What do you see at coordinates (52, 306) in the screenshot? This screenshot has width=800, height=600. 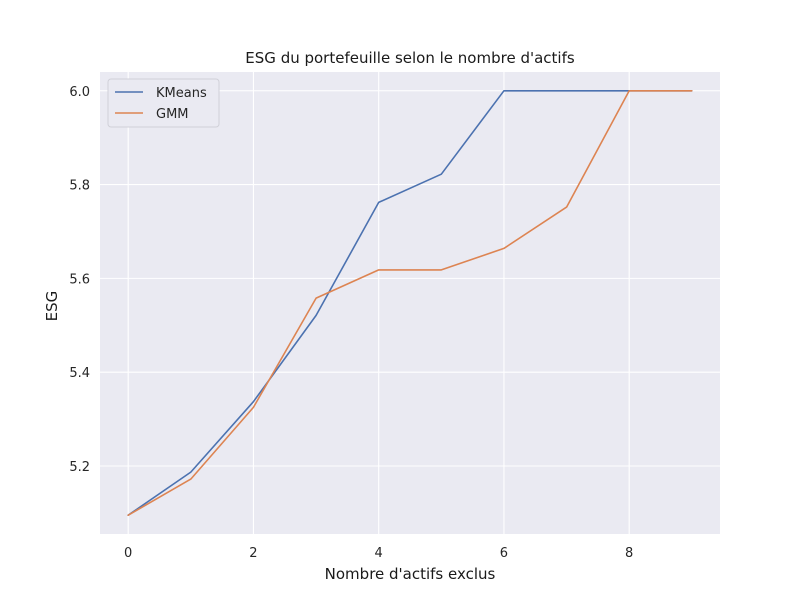 I see `y-axis-label: ESG` at bounding box center [52, 306].